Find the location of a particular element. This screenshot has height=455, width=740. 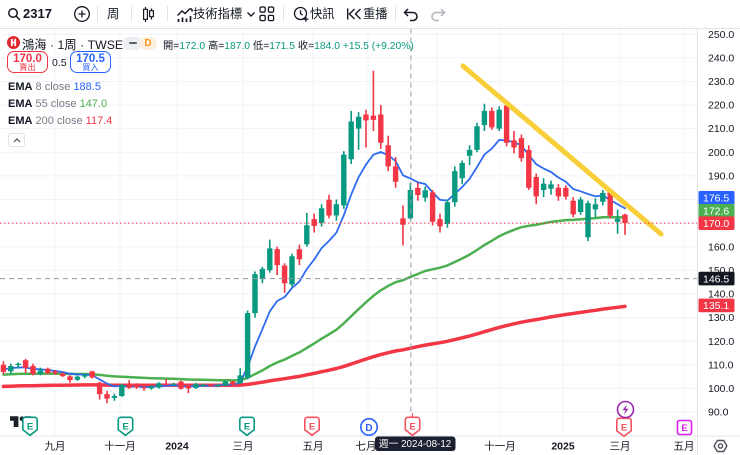

svg-text: 2024 is located at coordinates (177, 447).